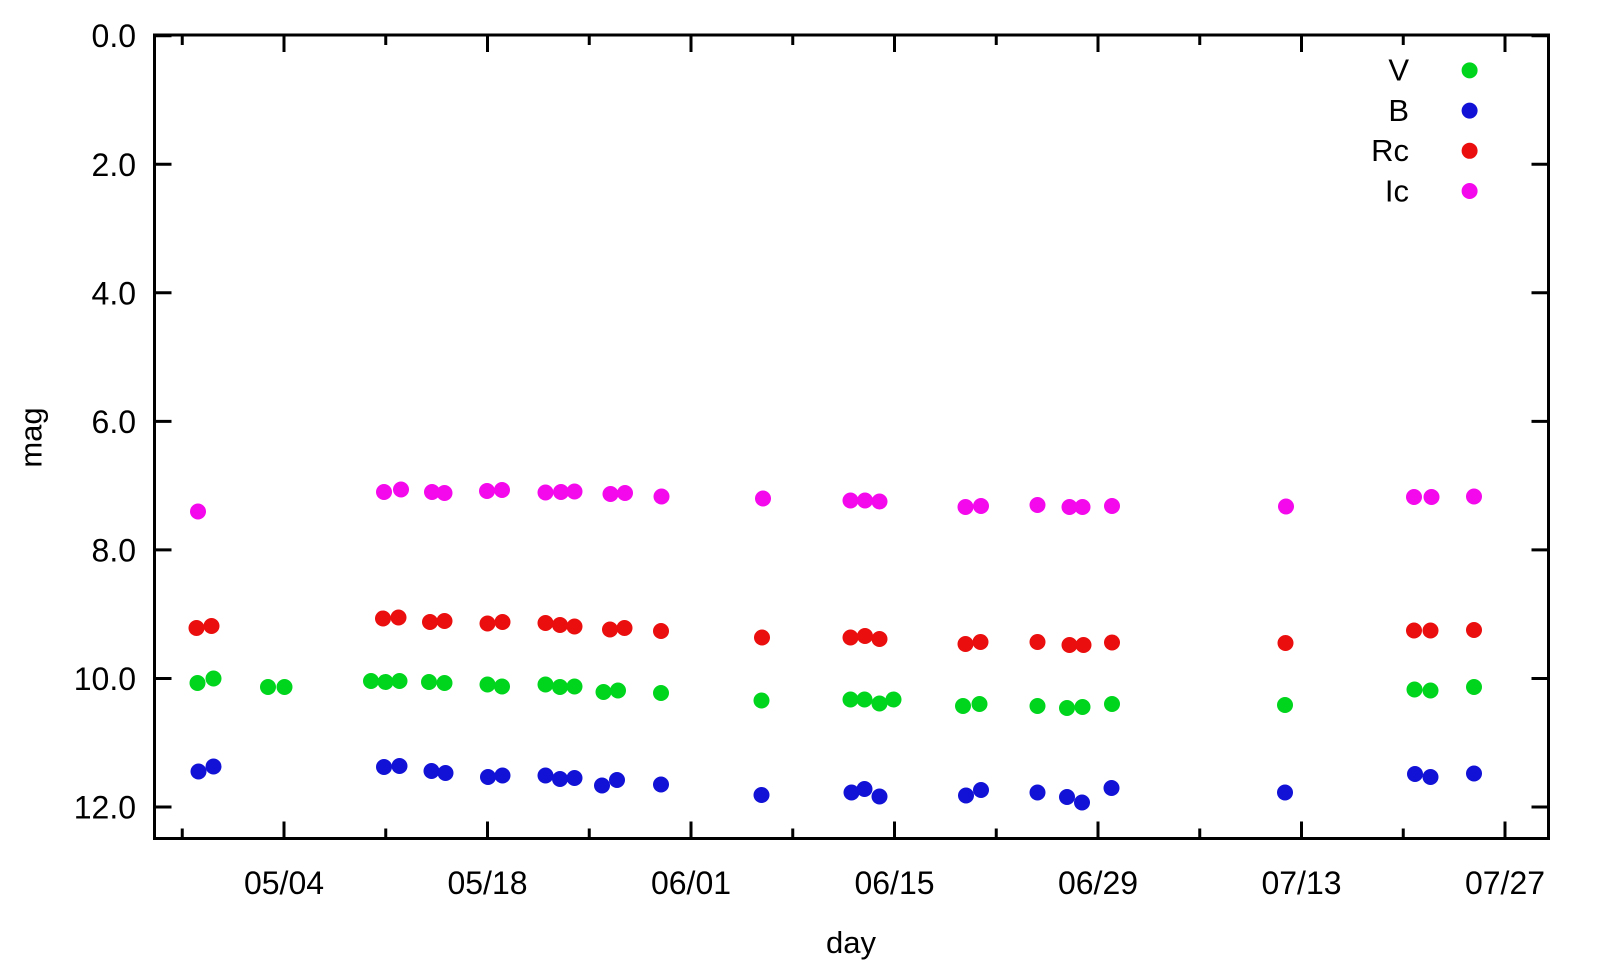 The image size is (1599, 968). Describe the element at coordinates (1398, 70) in the screenshot. I see `svg-text: V` at that location.